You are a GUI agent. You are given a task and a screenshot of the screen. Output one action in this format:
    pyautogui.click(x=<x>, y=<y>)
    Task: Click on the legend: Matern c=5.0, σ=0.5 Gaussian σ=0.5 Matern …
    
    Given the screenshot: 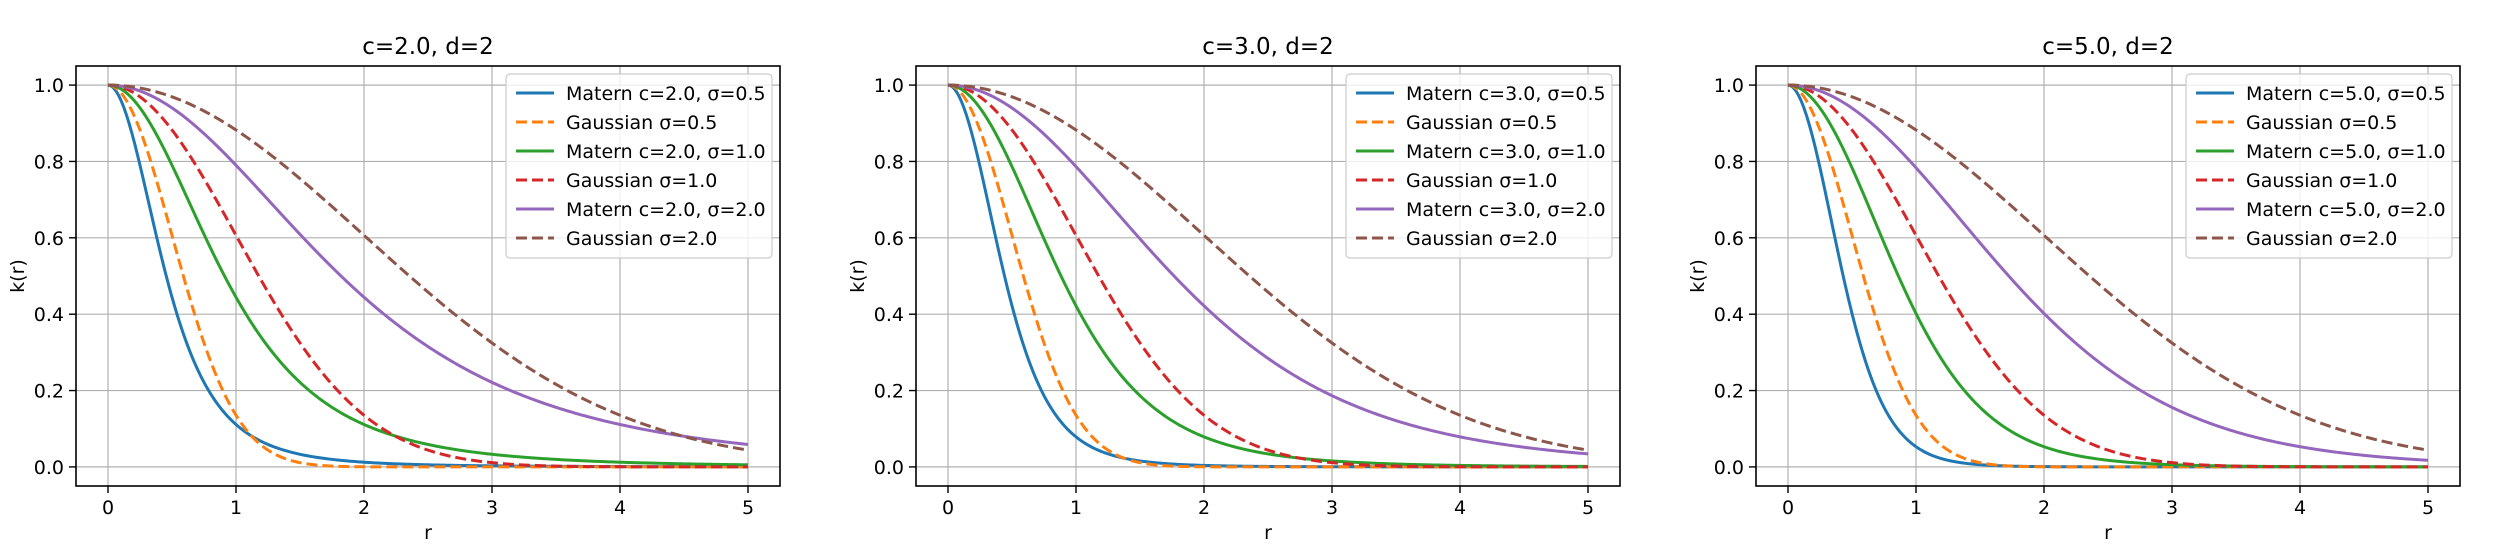 What is the action you would take?
    pyautogui.click(x=2319, y=166)
    